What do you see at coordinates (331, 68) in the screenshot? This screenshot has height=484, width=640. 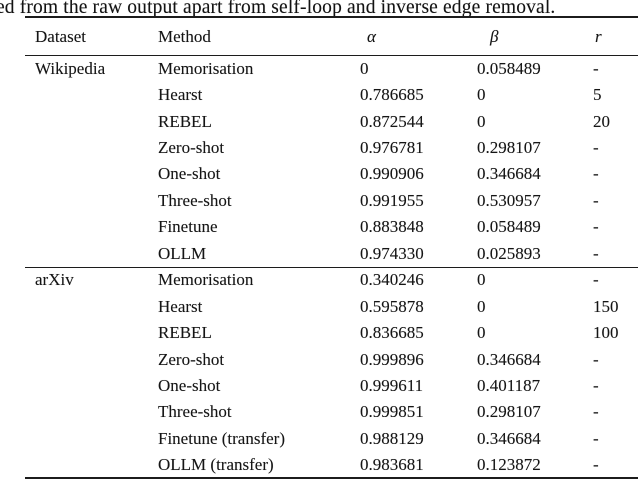 I see `table-row: Wikipedia Memorisation 0 0.058489 -` at bounding box center [331, 68].